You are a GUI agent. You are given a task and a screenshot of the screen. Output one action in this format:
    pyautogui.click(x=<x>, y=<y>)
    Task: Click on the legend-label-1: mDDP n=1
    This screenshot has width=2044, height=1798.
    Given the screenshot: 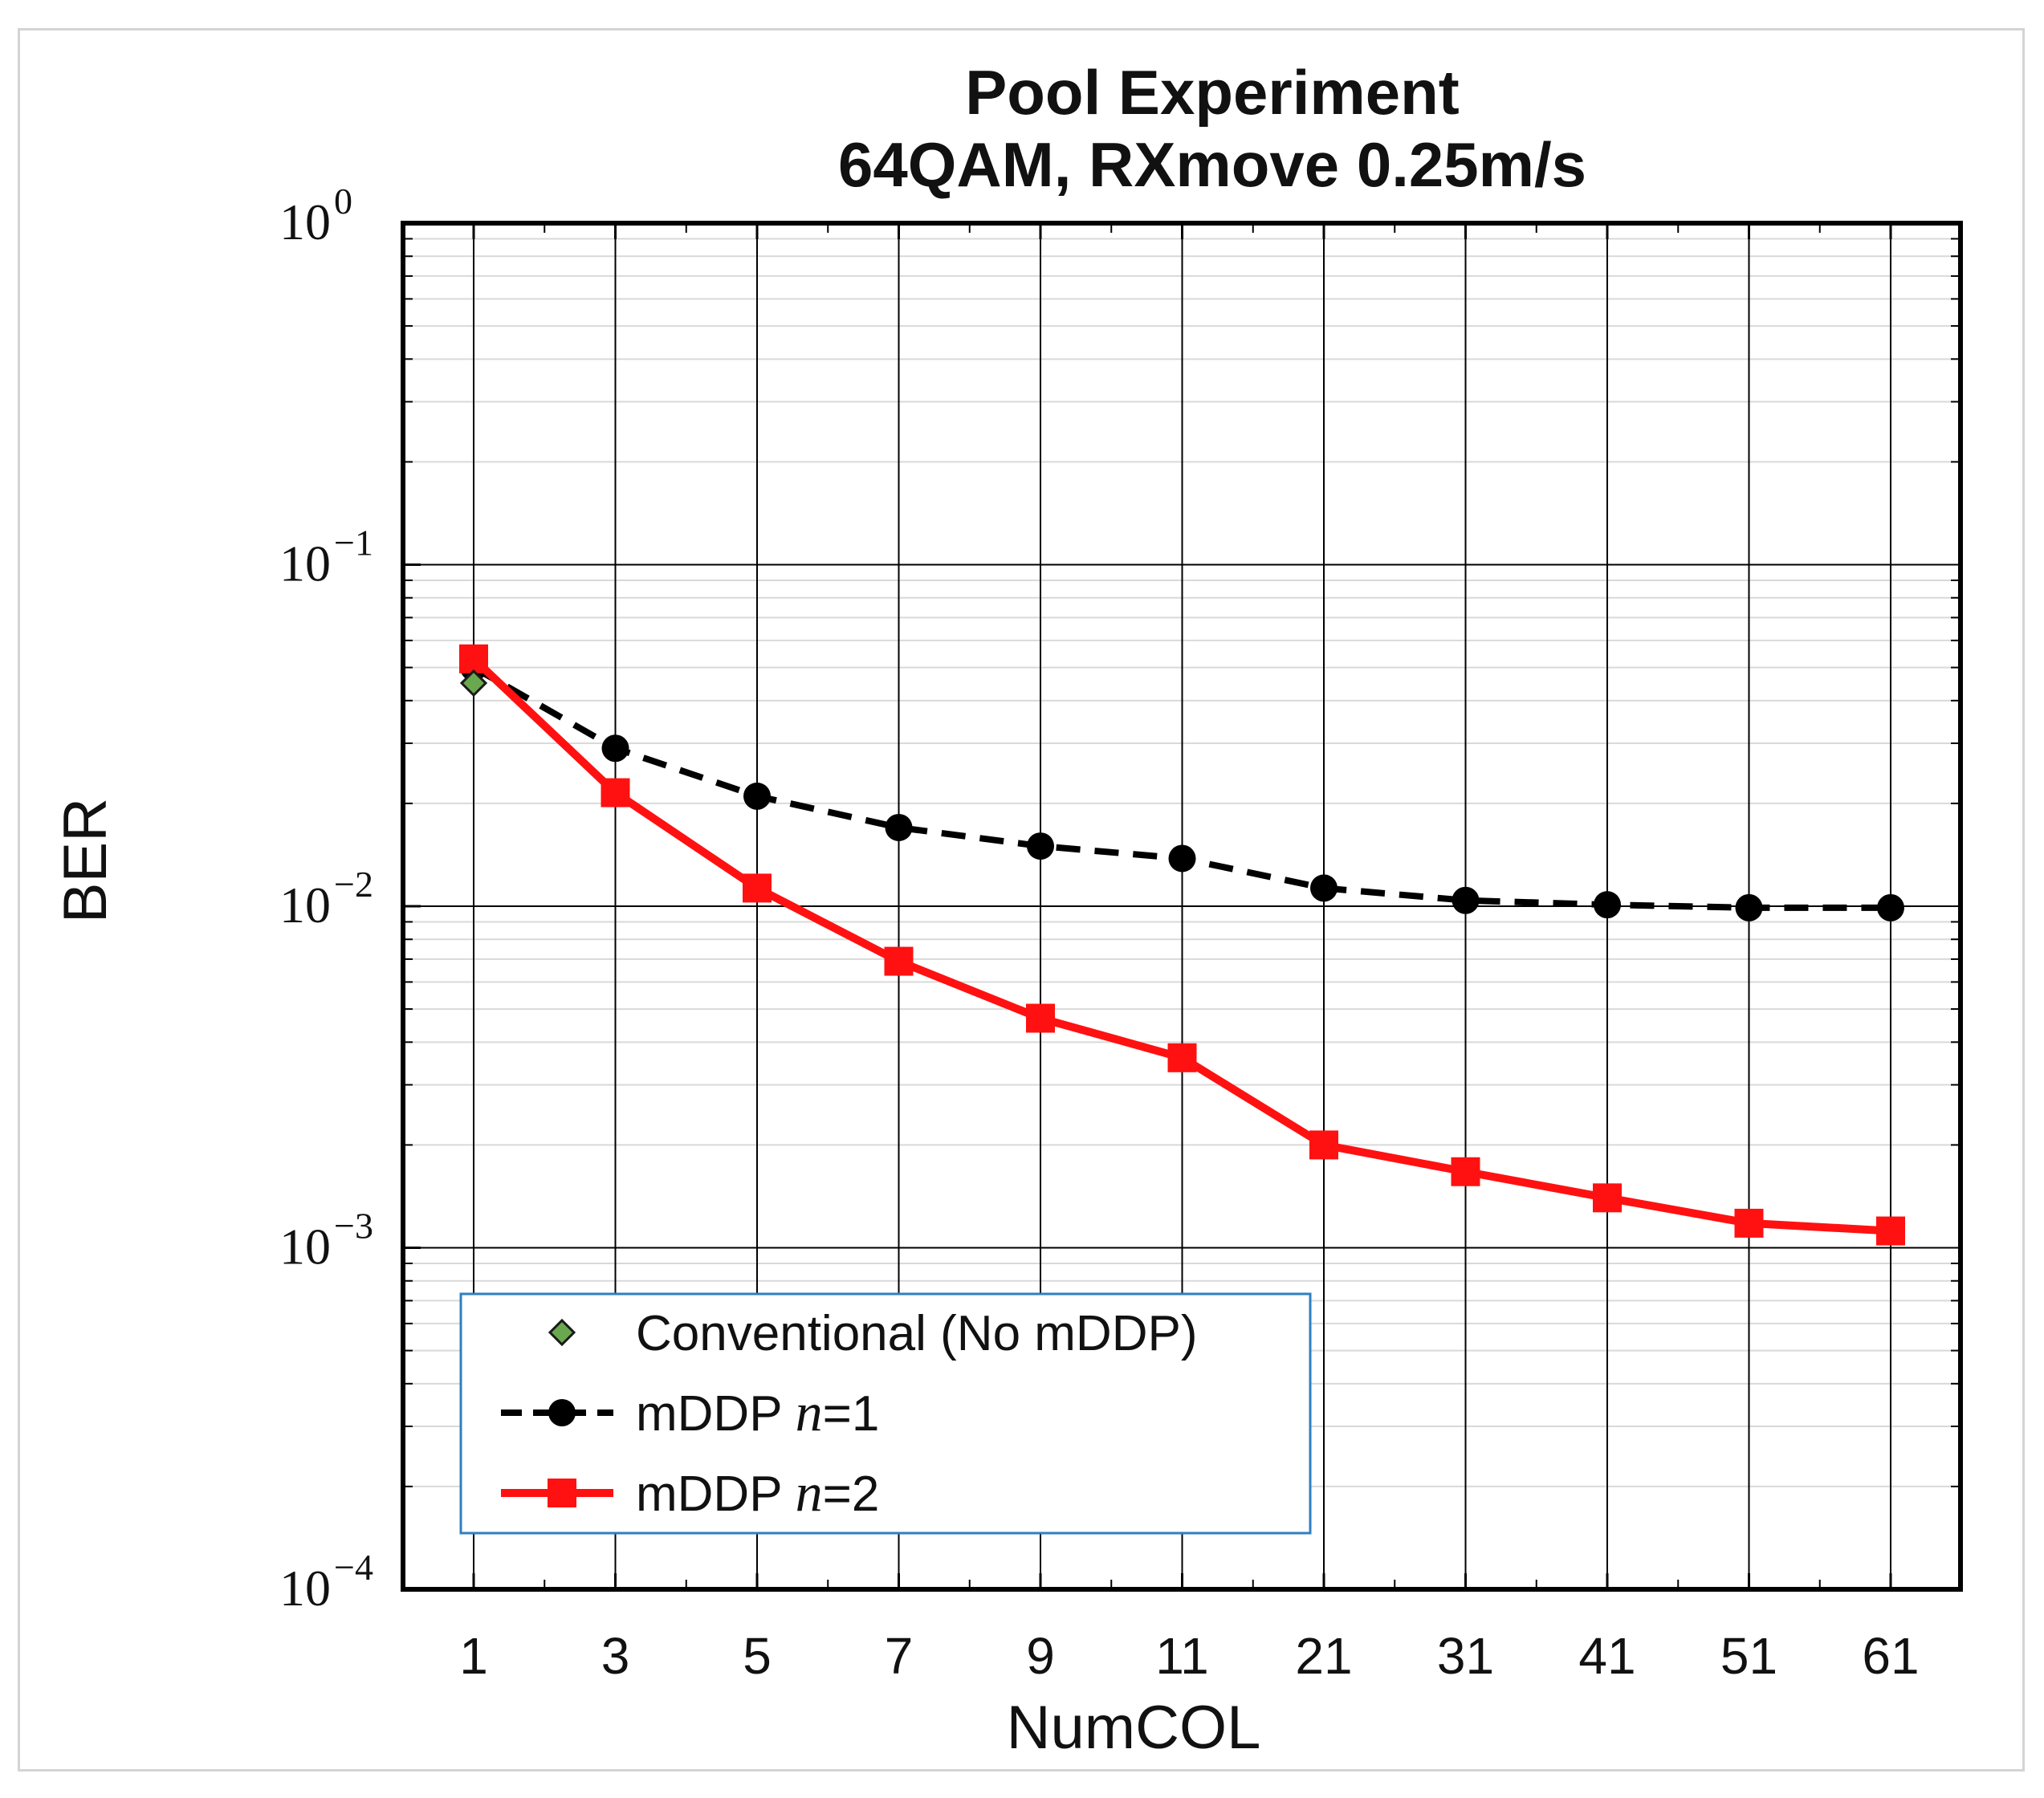 What is the action you would take?
    pyautogui.click(x=757, y=1411)
    